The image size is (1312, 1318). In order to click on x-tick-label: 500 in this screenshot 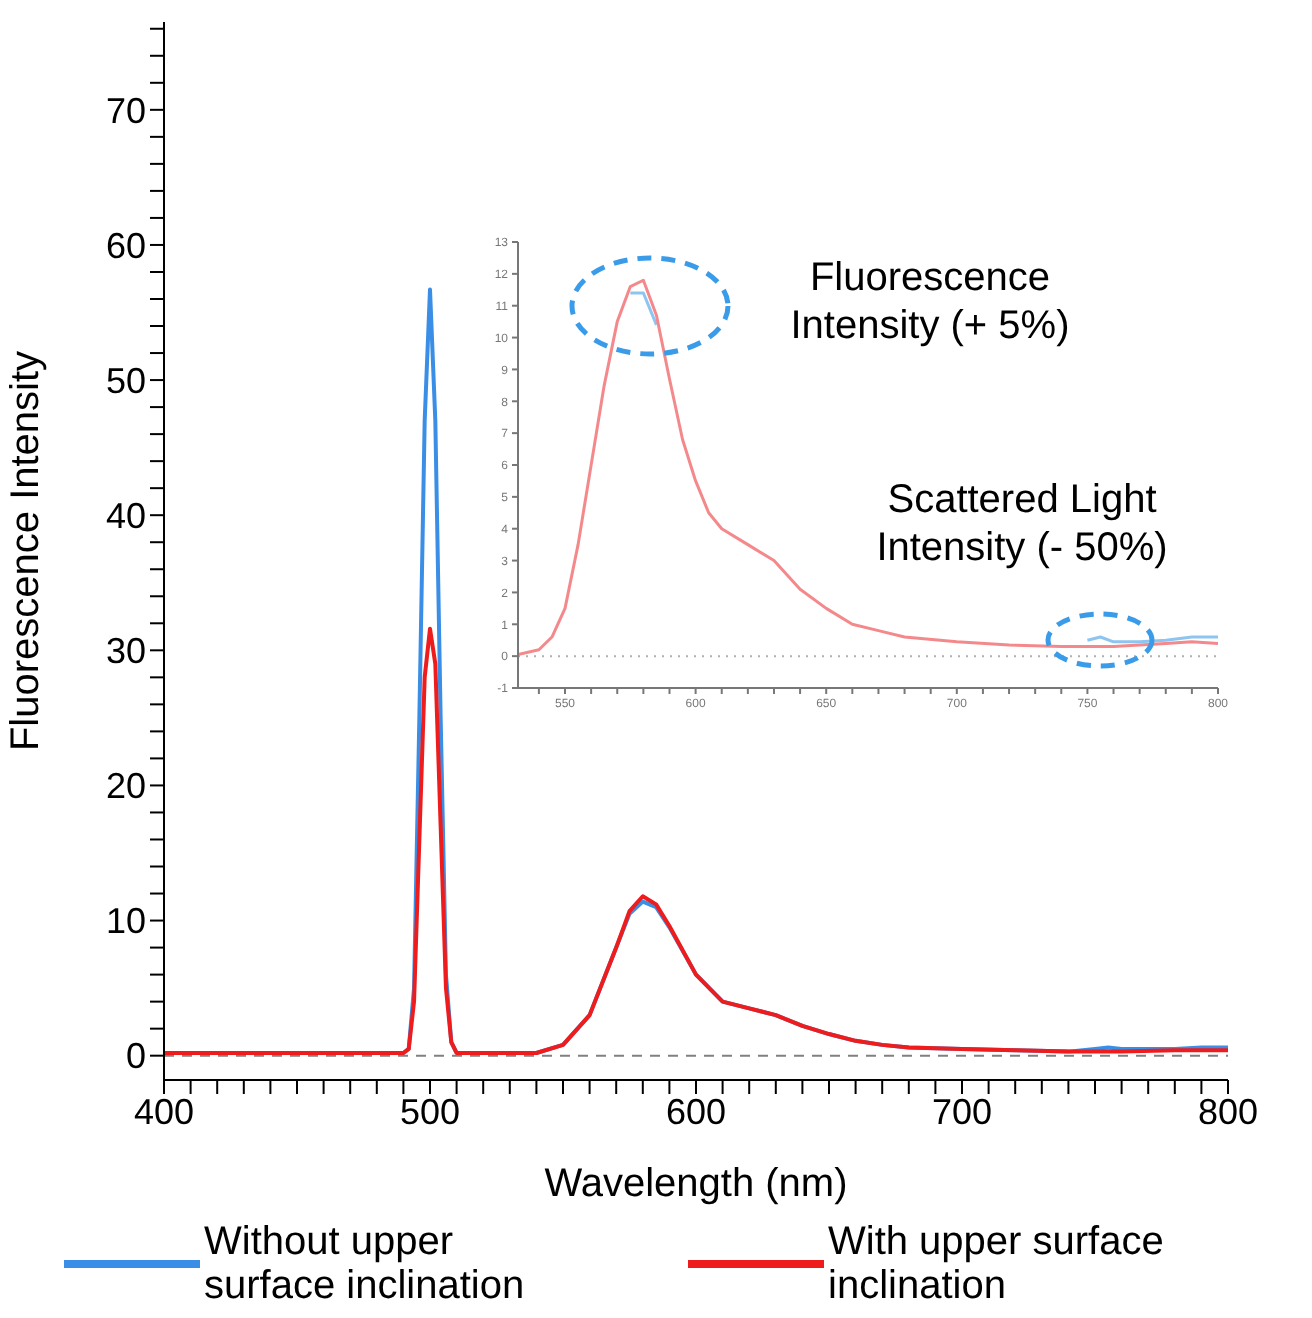, I will do `click(430, 1111)`.